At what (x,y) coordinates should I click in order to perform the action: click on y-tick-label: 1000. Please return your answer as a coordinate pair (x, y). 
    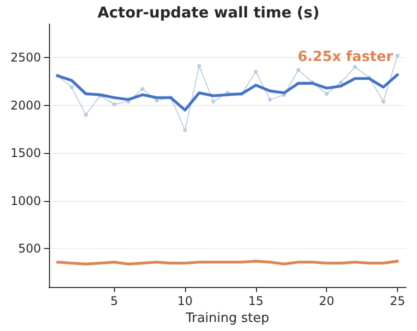
    Looking at the image, I should click on (25, 201).